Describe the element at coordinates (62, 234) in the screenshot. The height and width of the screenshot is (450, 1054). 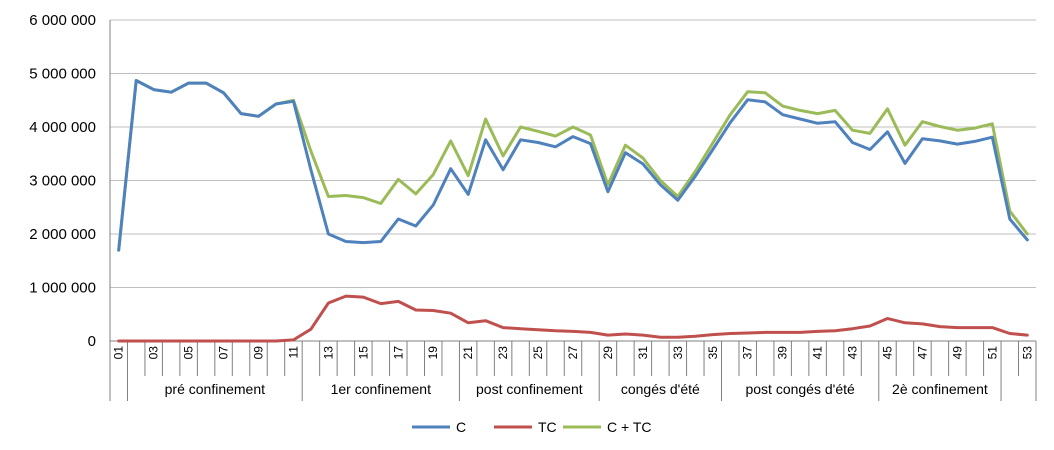
I see `y-tick-label: 2 000 000` at that location.